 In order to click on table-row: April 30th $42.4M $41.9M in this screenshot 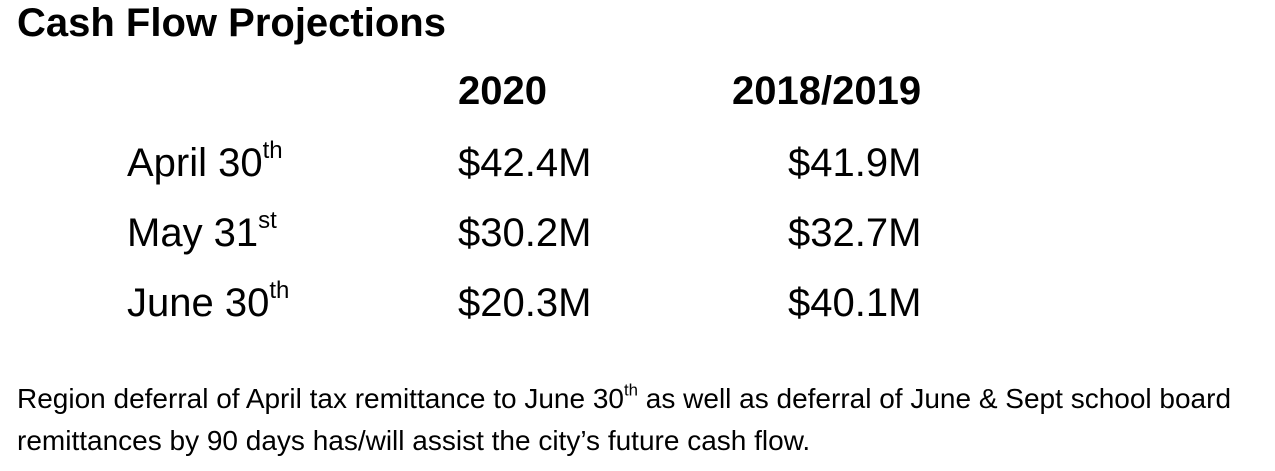, I will do `click(637, 166)`.